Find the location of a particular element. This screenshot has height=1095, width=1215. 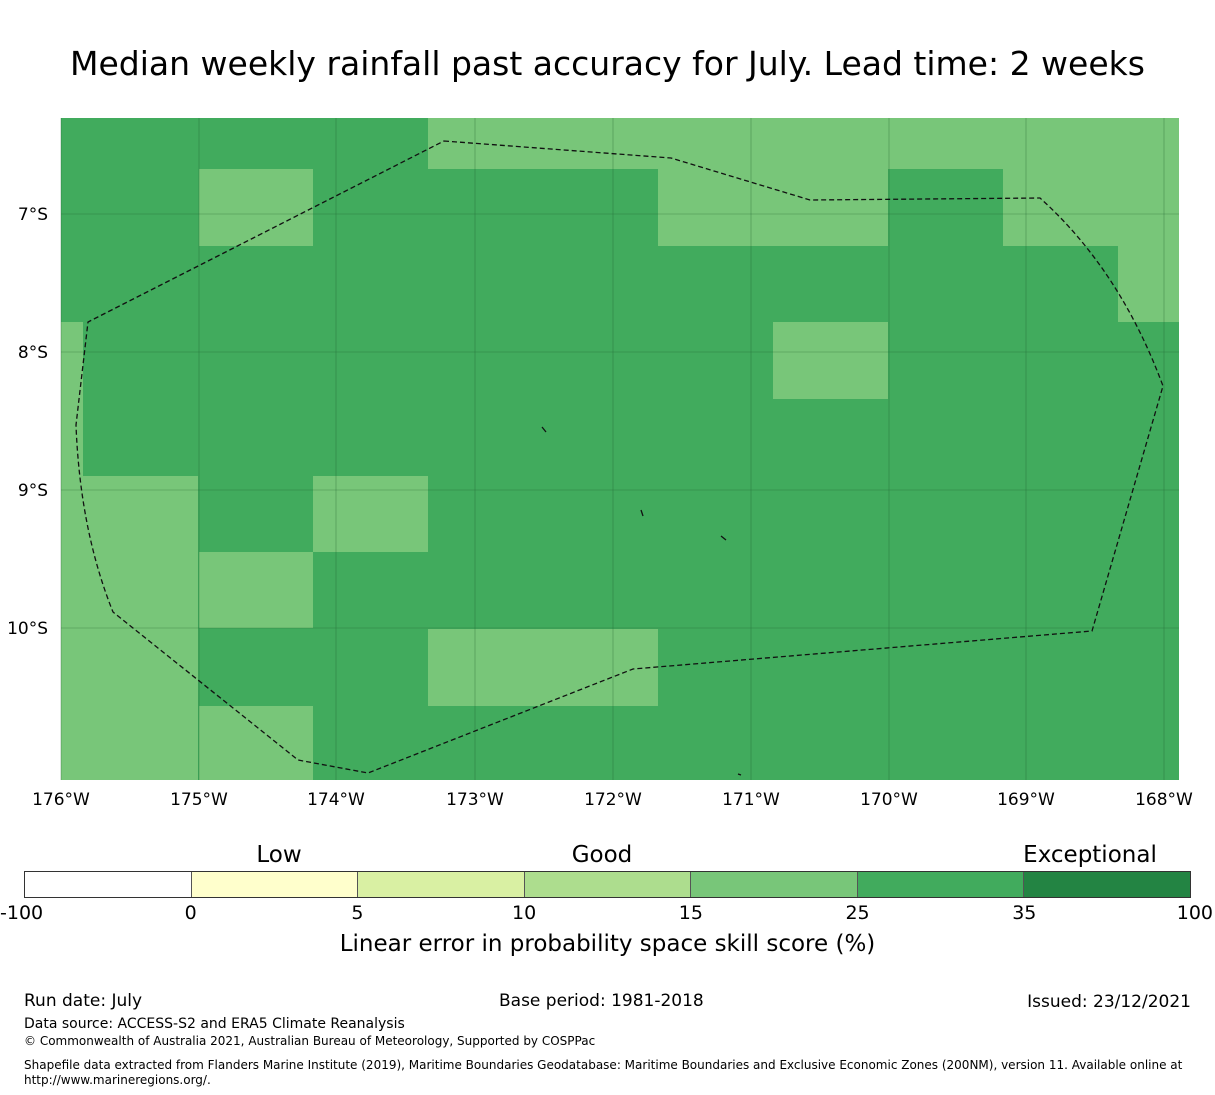

colorbar-category-low: Low is located at coordinates (279, 855).